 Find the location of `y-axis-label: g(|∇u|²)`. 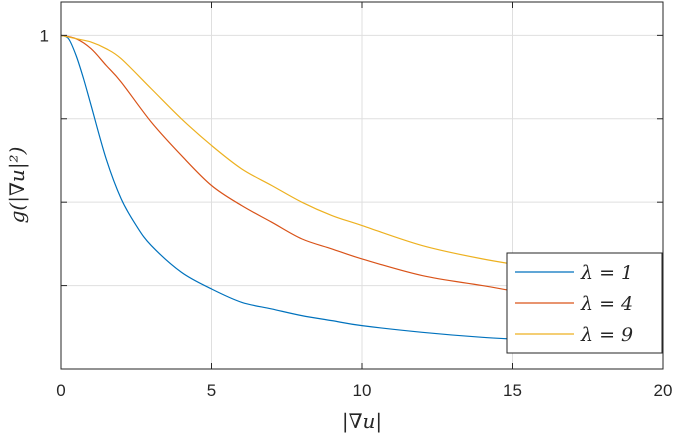

y-axis-label: g(|∇u|²) is located at coordinates (17, 185).